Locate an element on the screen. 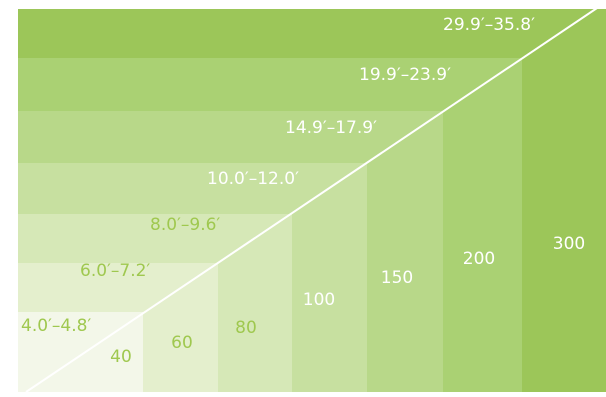 The height and width of the screenshot is (397, 606). screen-size-label: 80 is located at coordinates (246, 328).